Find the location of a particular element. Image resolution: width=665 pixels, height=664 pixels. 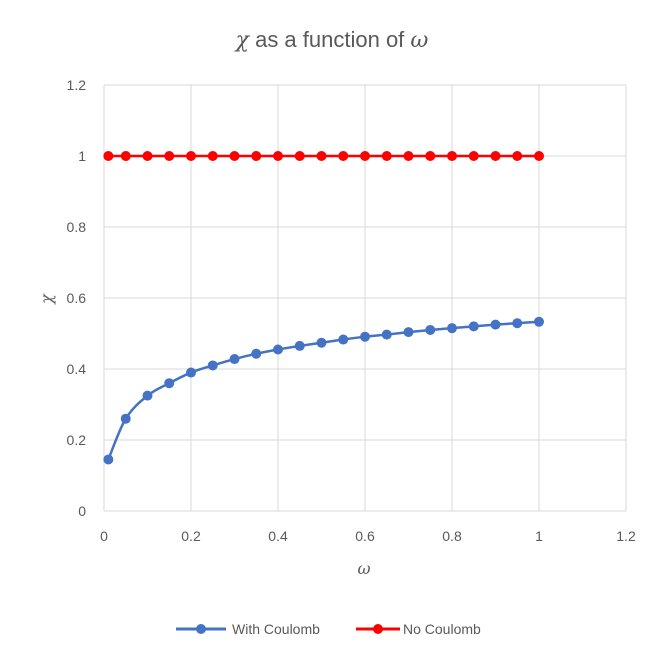

y-tick-label: 0.2 is located at coordinates (77, 440).